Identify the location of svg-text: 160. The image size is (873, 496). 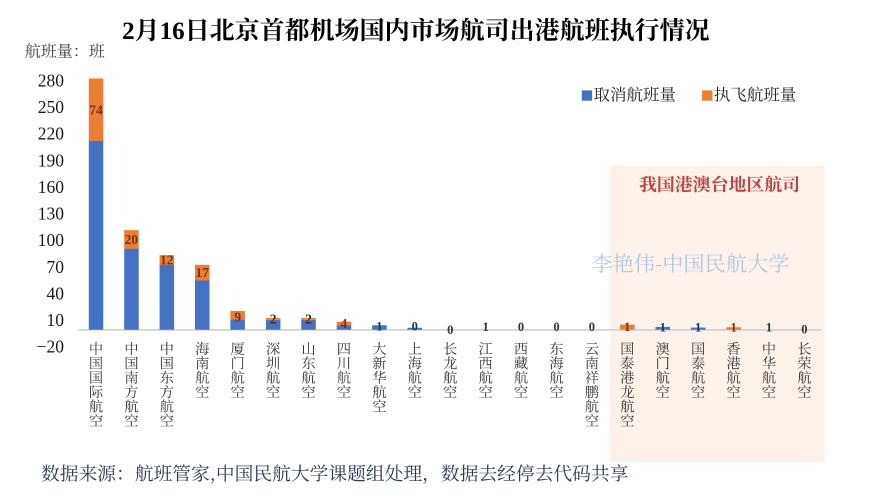
(51, 187).